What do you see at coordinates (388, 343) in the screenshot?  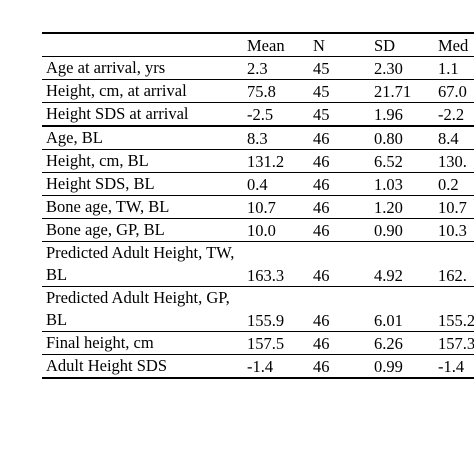 I see `cell: 6.26` at bounding box center [388, 343].